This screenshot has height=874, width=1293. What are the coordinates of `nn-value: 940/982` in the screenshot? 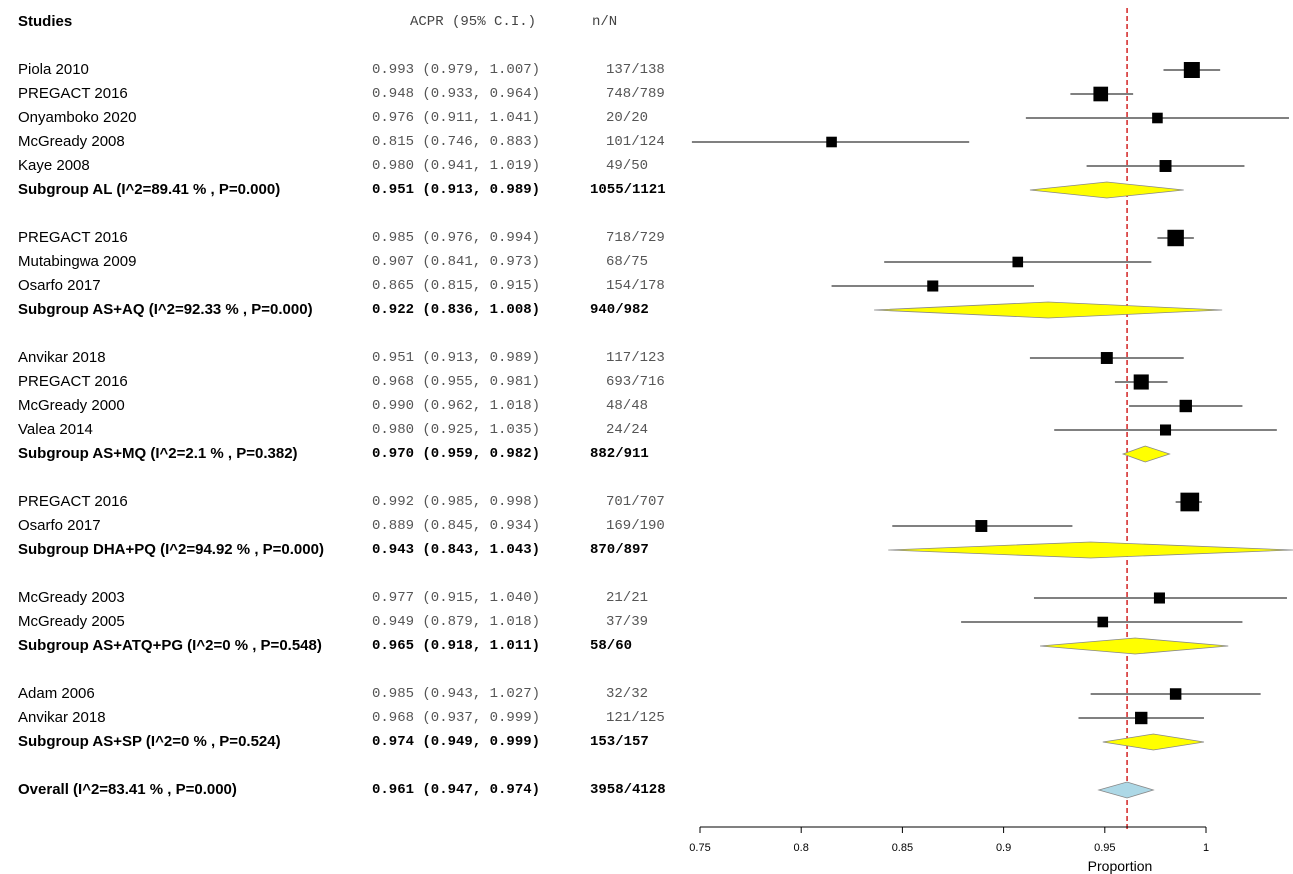 It's located at (619, 310).